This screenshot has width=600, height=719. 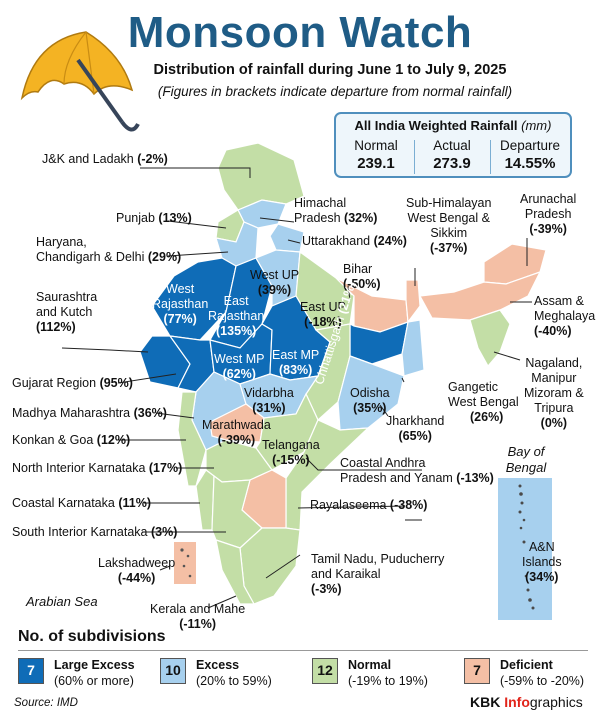 What do you see at coordinates (336, 210) in the screenshot?
I see `label-himachal: Himachal Pradesh (32%)` at bounding box center [336, 210].